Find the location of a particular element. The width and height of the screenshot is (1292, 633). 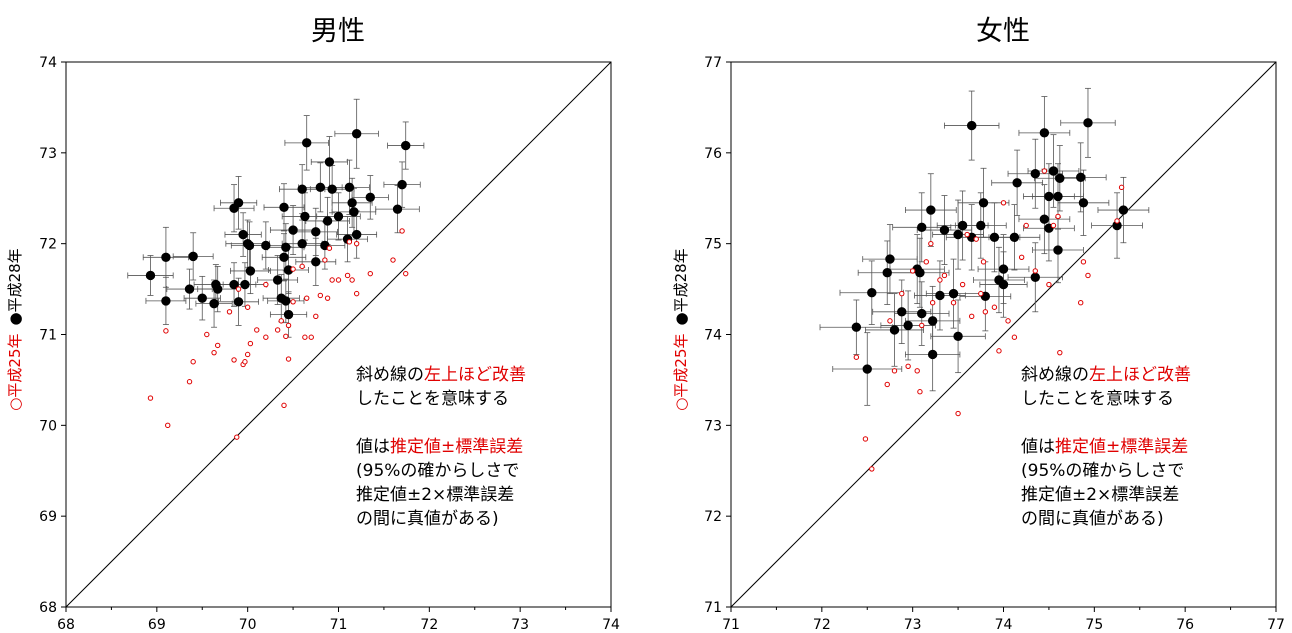

annotation-text: 値は is located at coordinates (1038, 447).